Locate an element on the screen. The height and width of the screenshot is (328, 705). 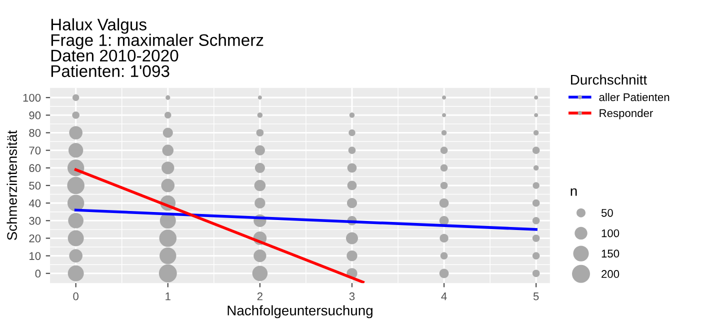
x-tick-label: 4 is located at coordinates (444, 296).